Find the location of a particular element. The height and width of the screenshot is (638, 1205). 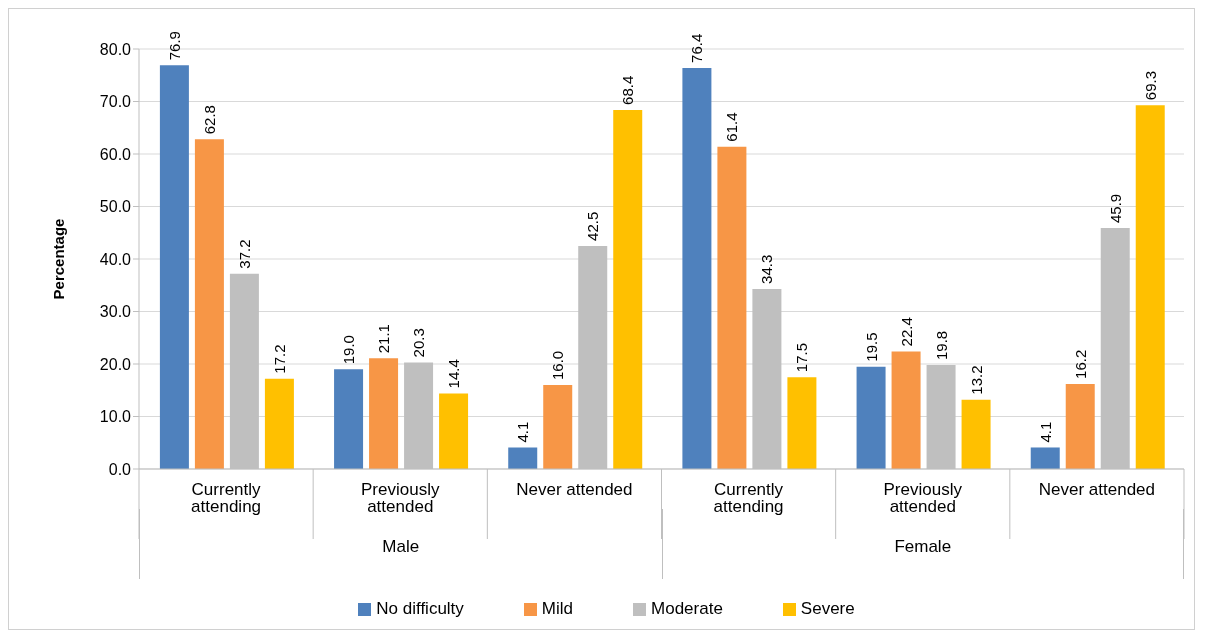

data-label: 19.5 is located at coordinates (871, 347).